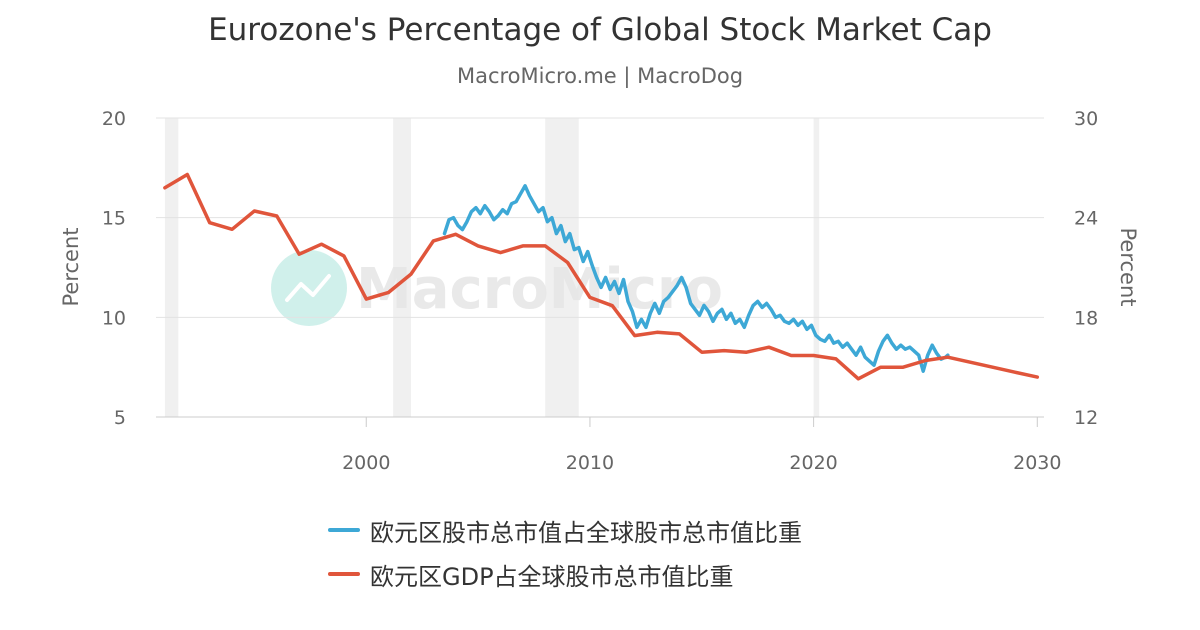 This screenshot has width=1200, height=630. I want to click on legend-swatch-red, so click(344, 574).